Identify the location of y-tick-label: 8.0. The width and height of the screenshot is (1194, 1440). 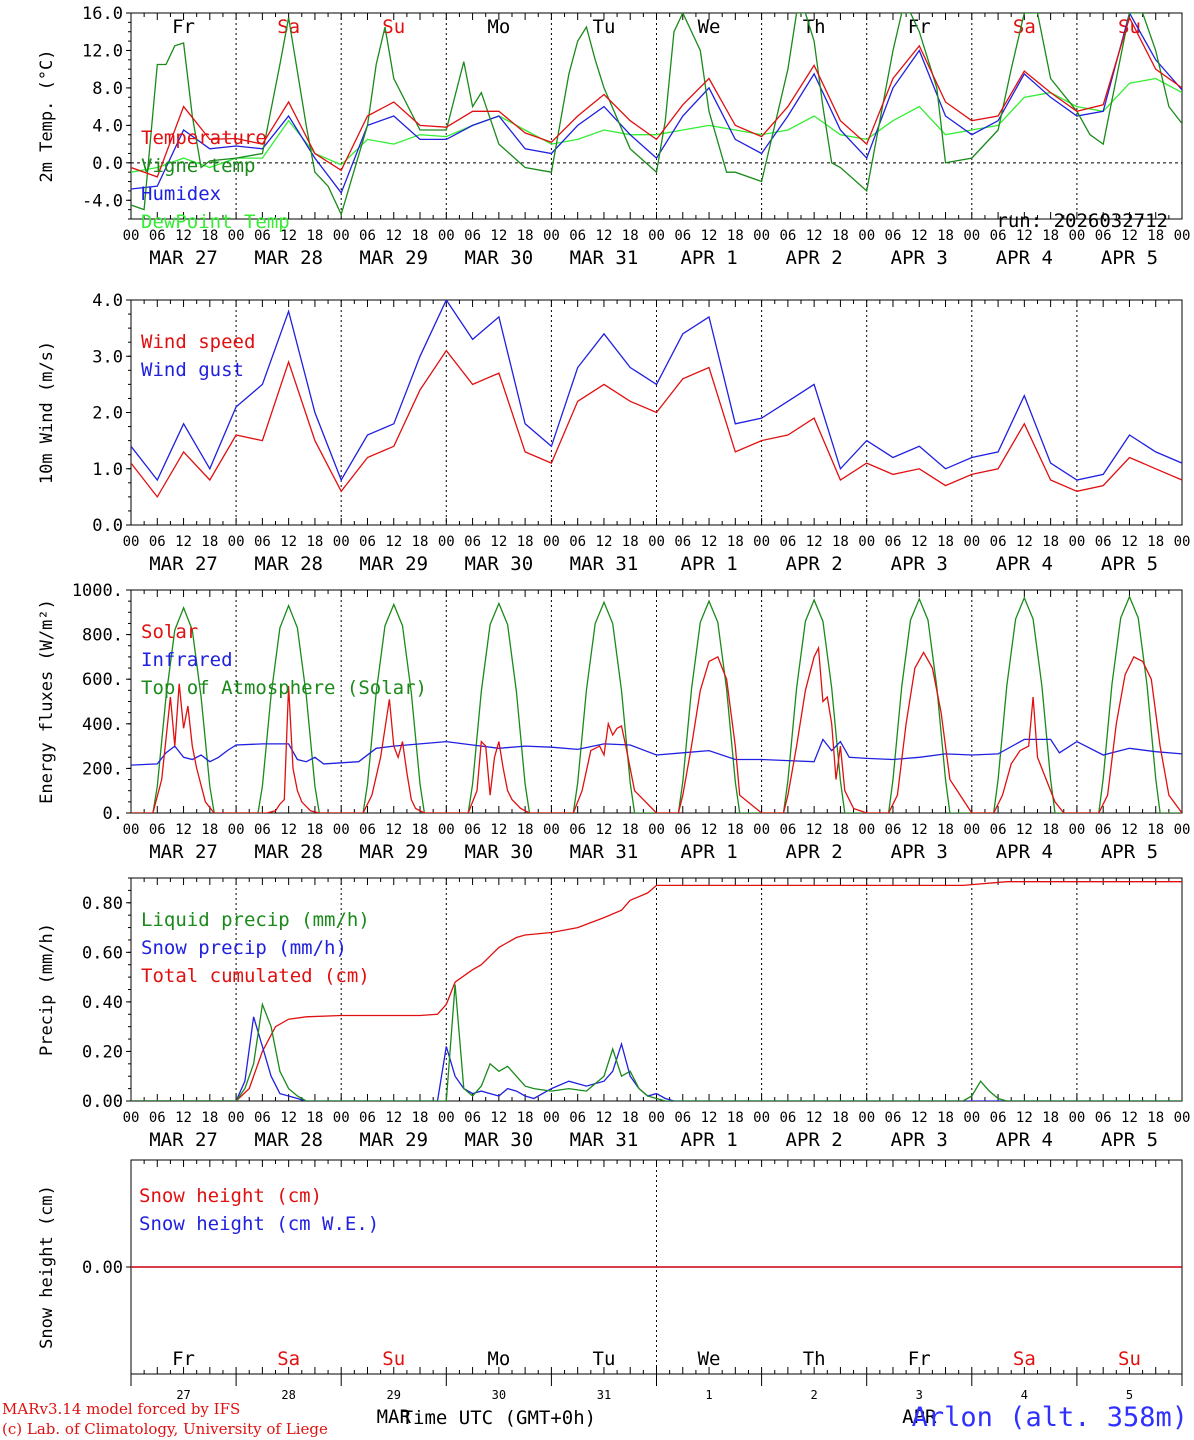
(107, 89).